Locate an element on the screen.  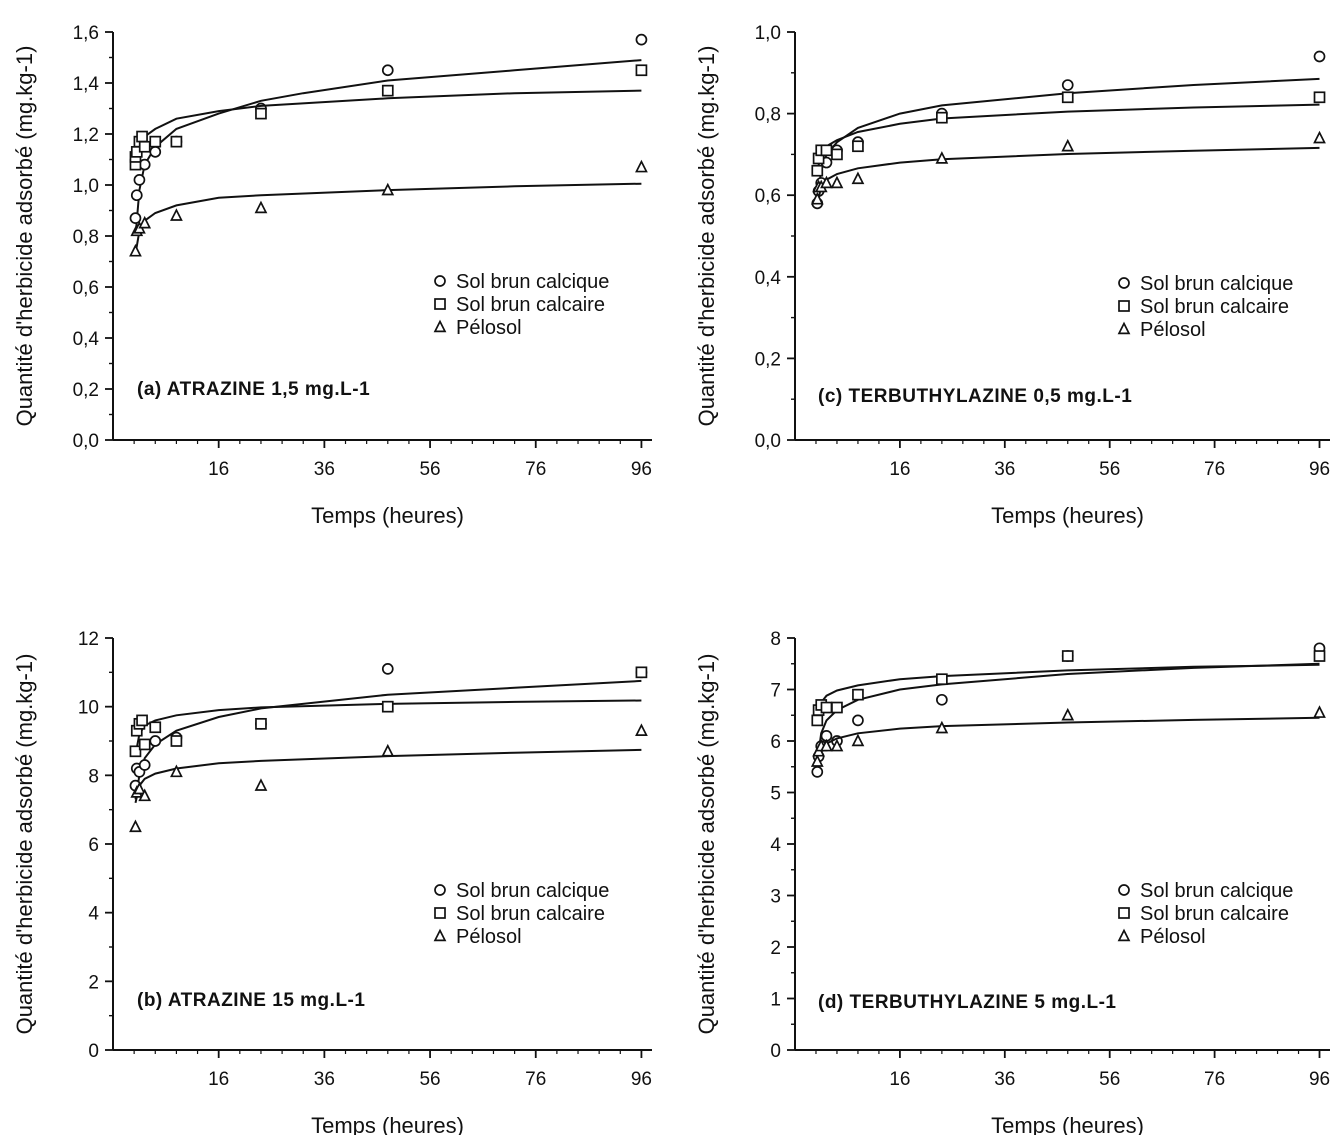
y-tick-label: 0,6 is located at coordinates (768, 196).